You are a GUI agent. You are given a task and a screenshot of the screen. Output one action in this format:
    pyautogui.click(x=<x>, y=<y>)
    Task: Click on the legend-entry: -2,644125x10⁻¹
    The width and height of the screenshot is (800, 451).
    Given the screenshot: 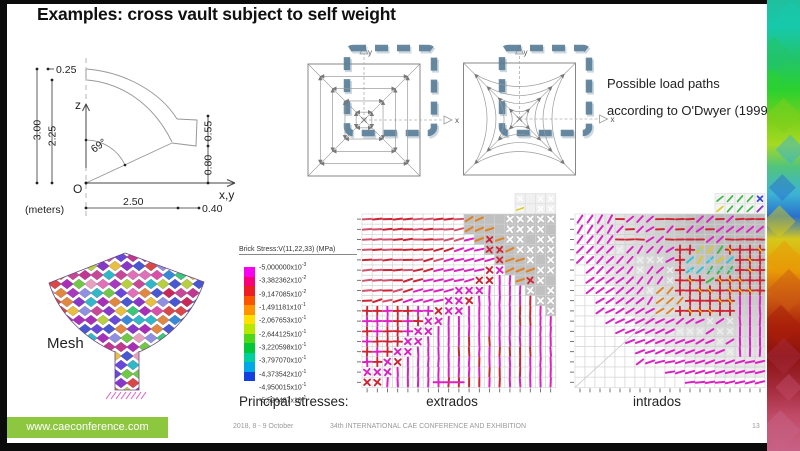 What is the action you would take?
    pyautogui.click(x=283, y=333)
    